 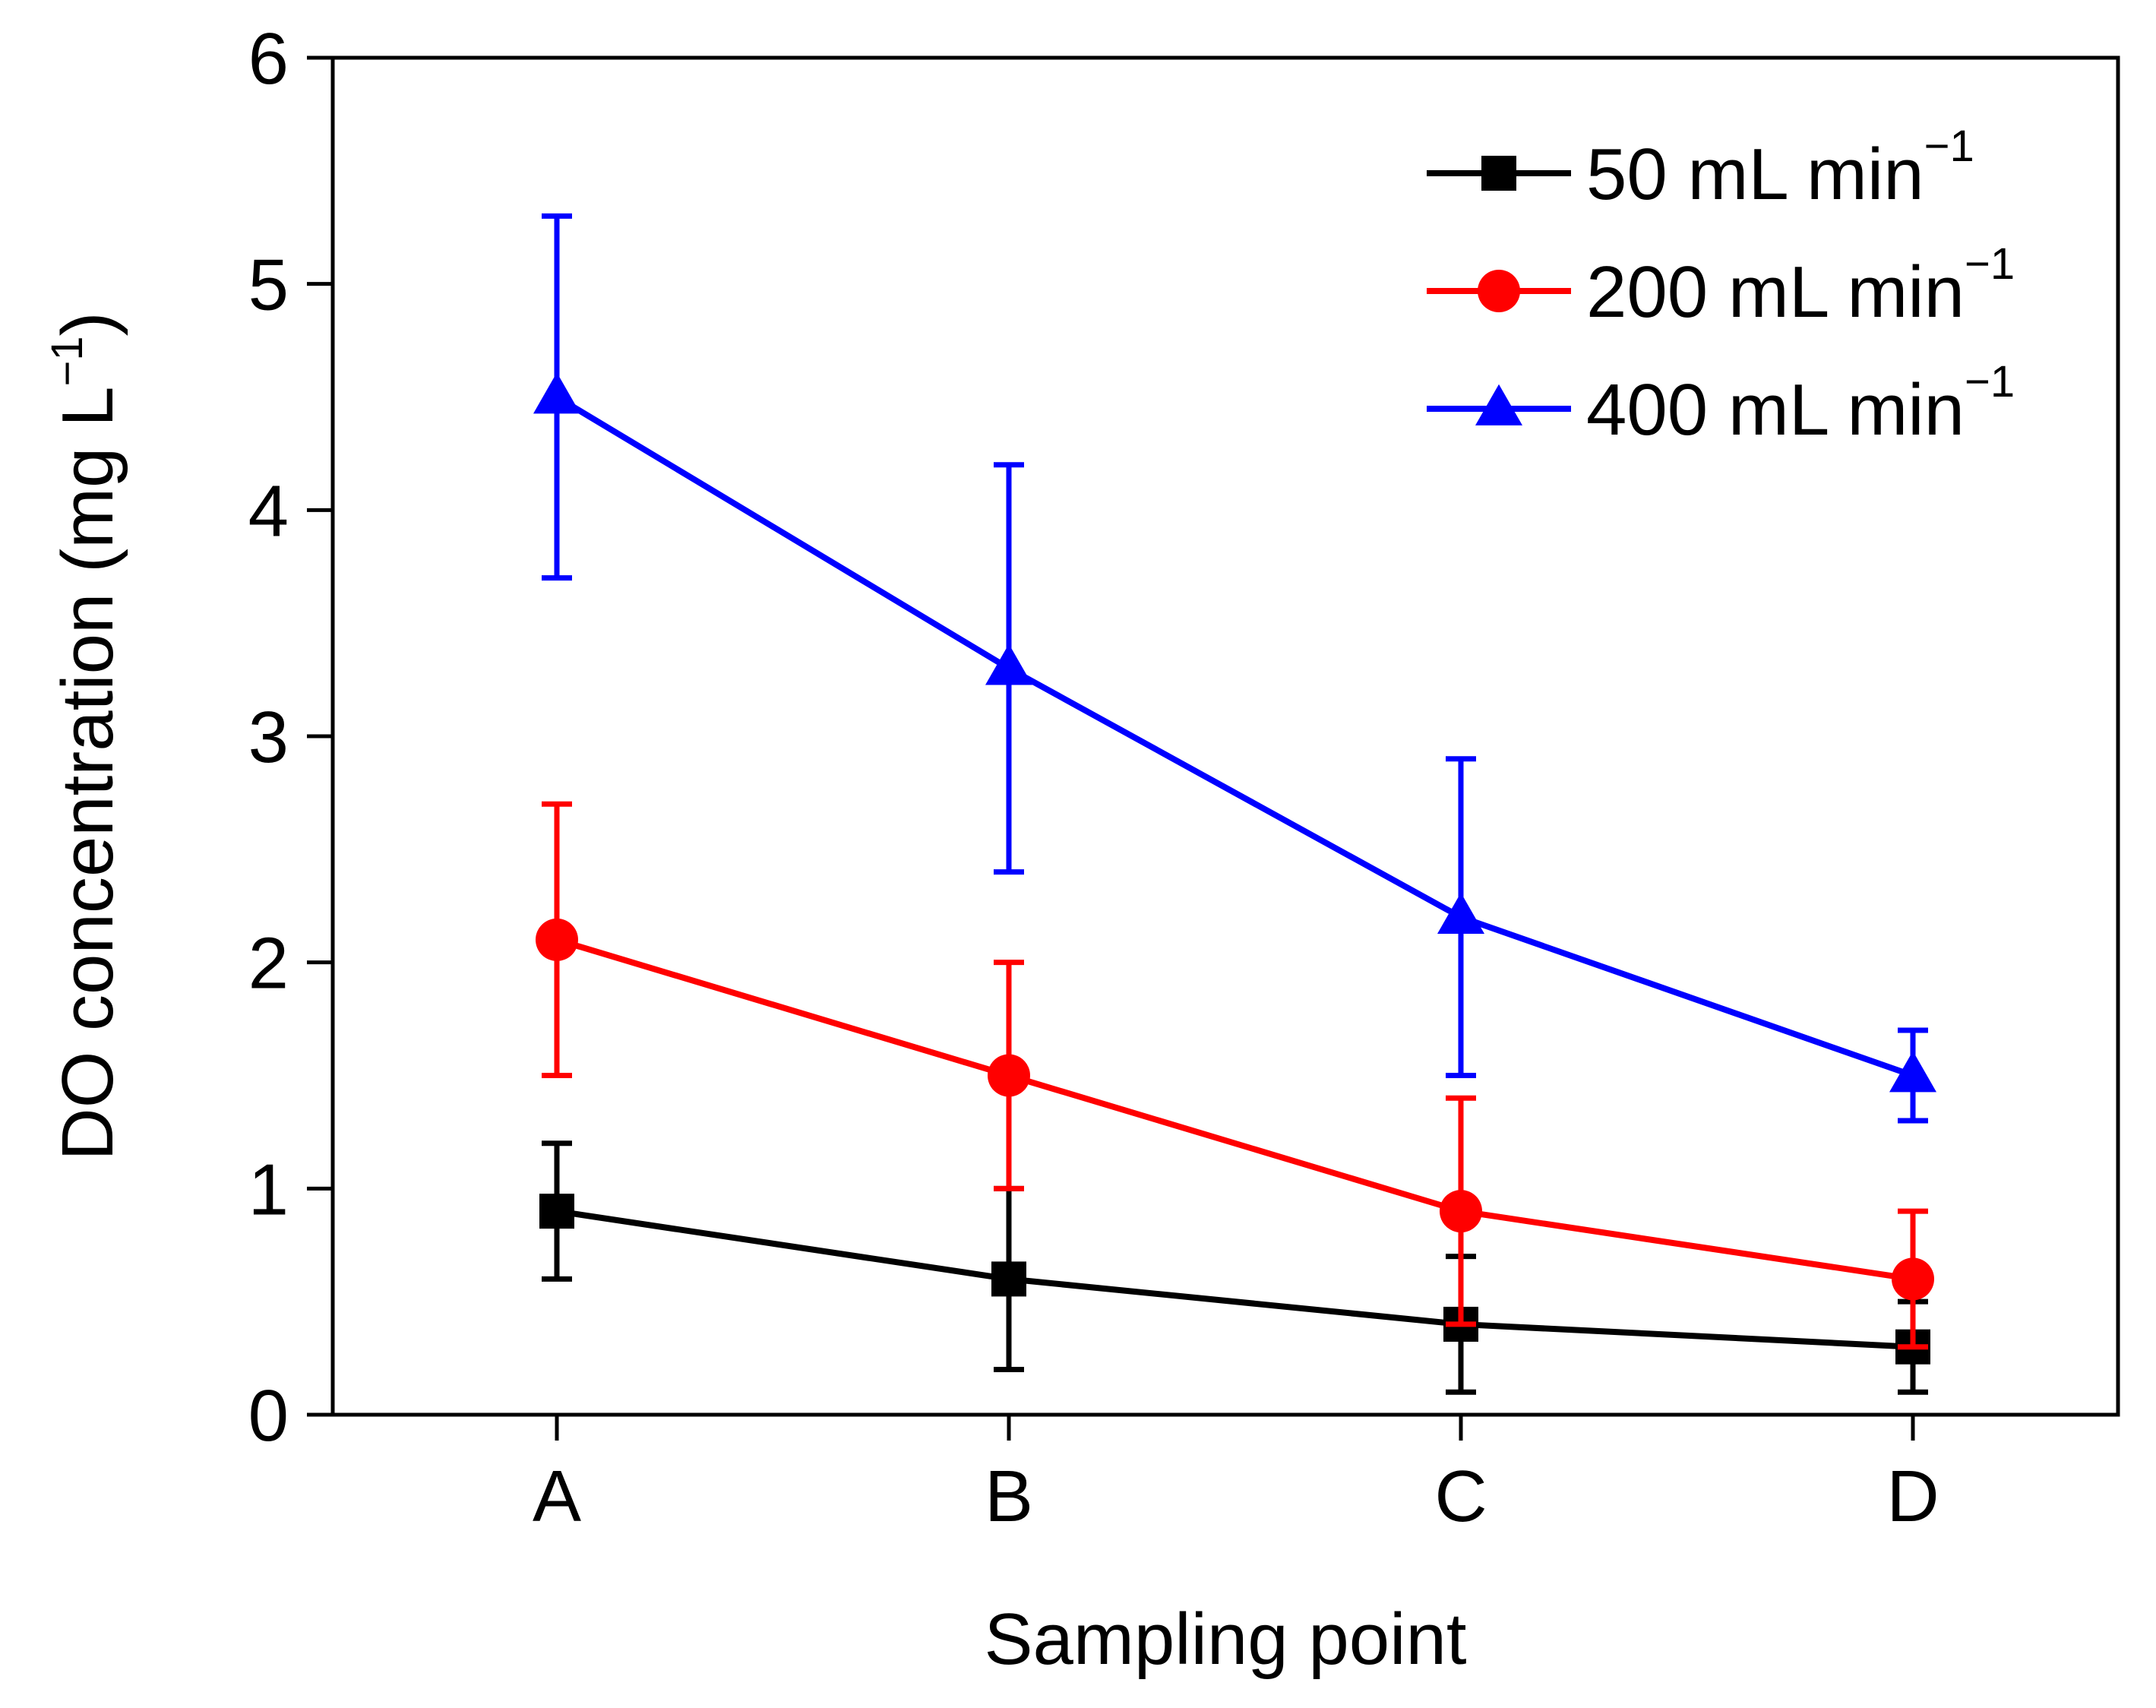 I want to click on y-tick-label: 6, so click(x=268, y=59).